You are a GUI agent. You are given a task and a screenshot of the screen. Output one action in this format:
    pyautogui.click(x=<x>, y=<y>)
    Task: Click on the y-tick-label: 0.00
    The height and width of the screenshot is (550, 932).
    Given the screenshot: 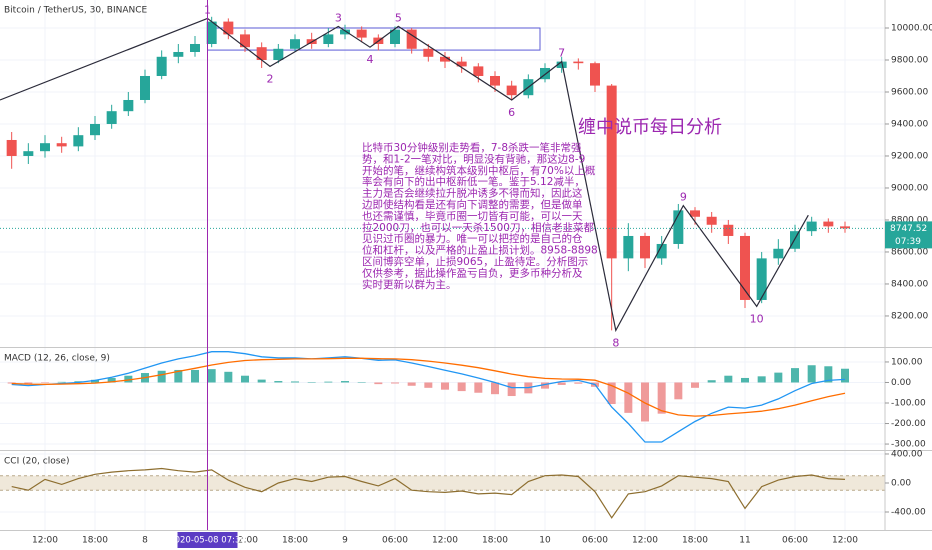 What is the action you would take?
    pyautogui.click(x=901, y=483)
    